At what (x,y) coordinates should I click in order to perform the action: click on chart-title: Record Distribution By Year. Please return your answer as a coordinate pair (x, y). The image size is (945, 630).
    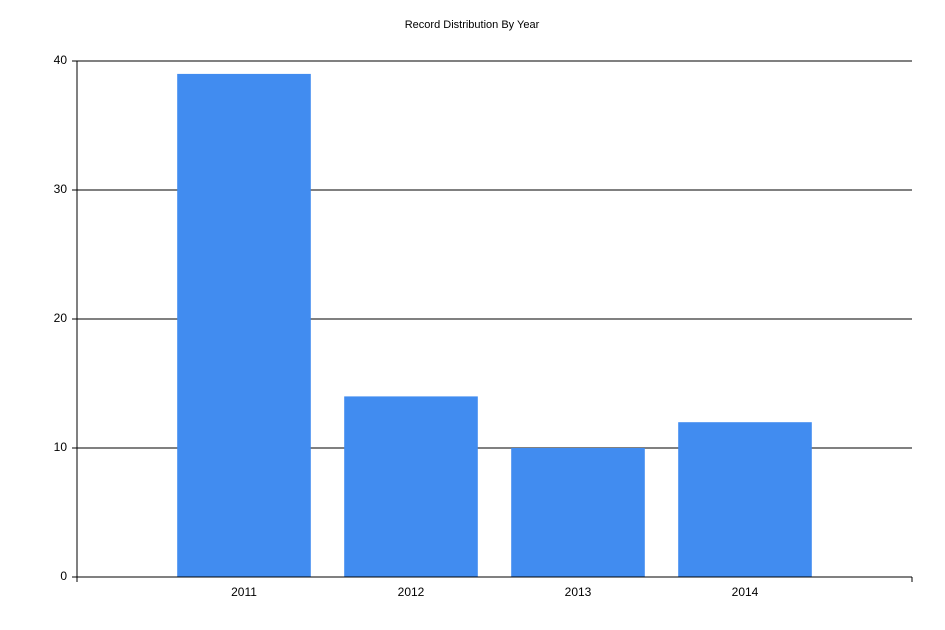
    Looking at the image, I should click on (472, 25).